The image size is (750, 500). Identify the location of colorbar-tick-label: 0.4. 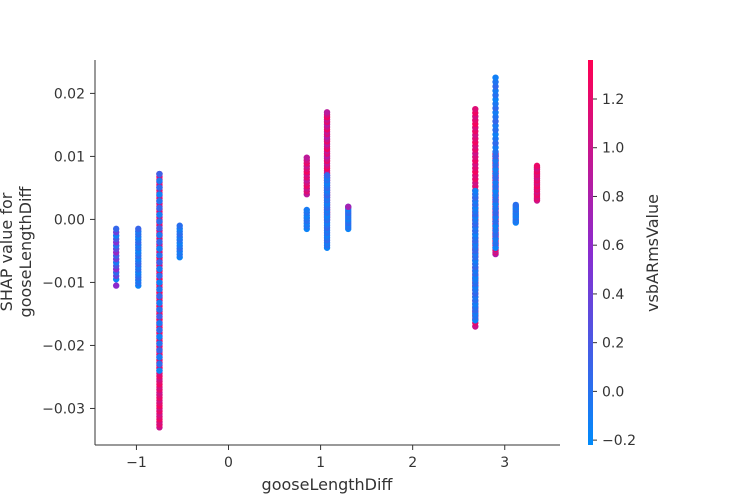
(613, 295).